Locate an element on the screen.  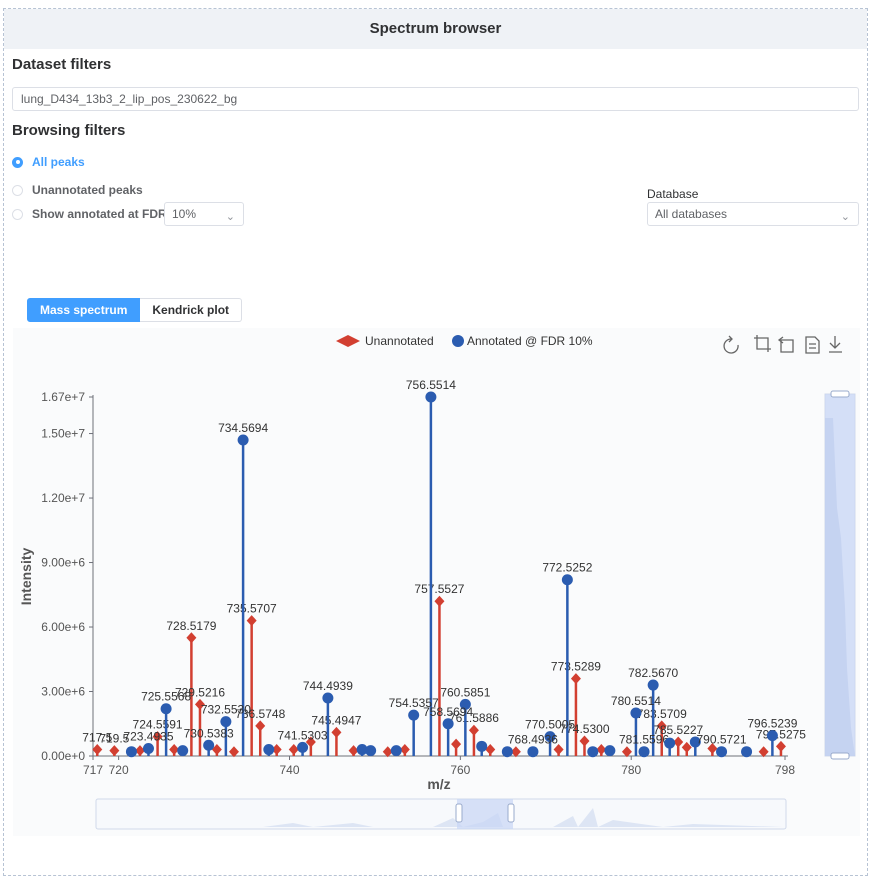
radio-unannotated-peaks: Unannotated peaks is located at coordinates (77, 190).